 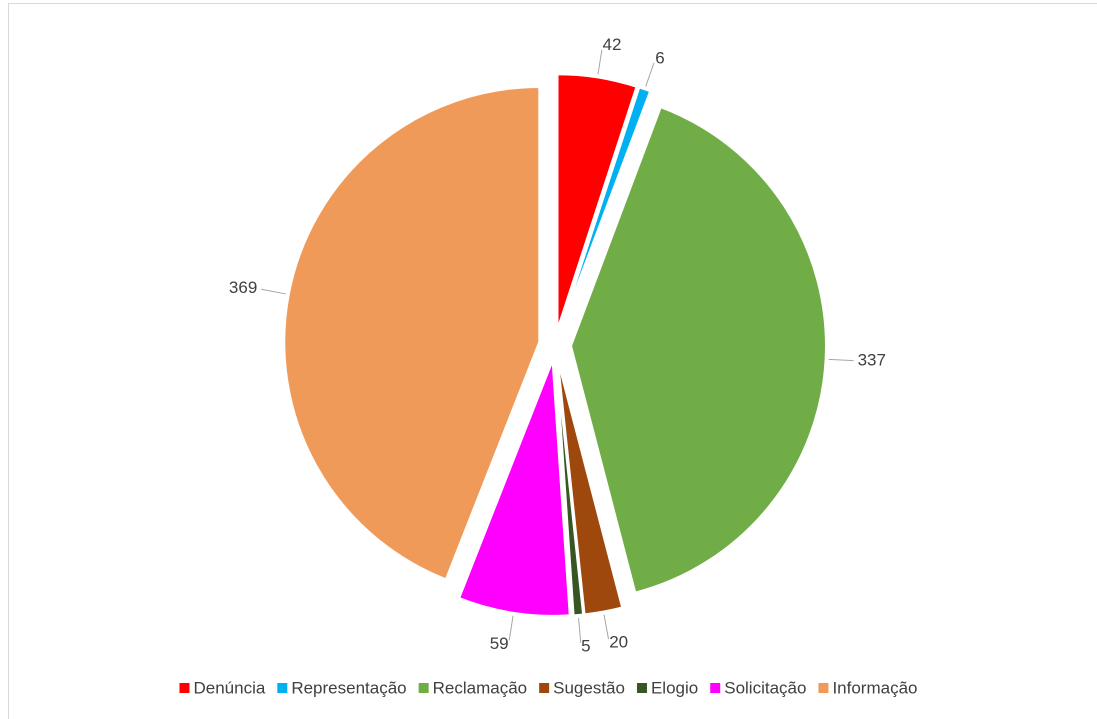 I want to click on legend-label: Representação, so click(x=348, y=687).